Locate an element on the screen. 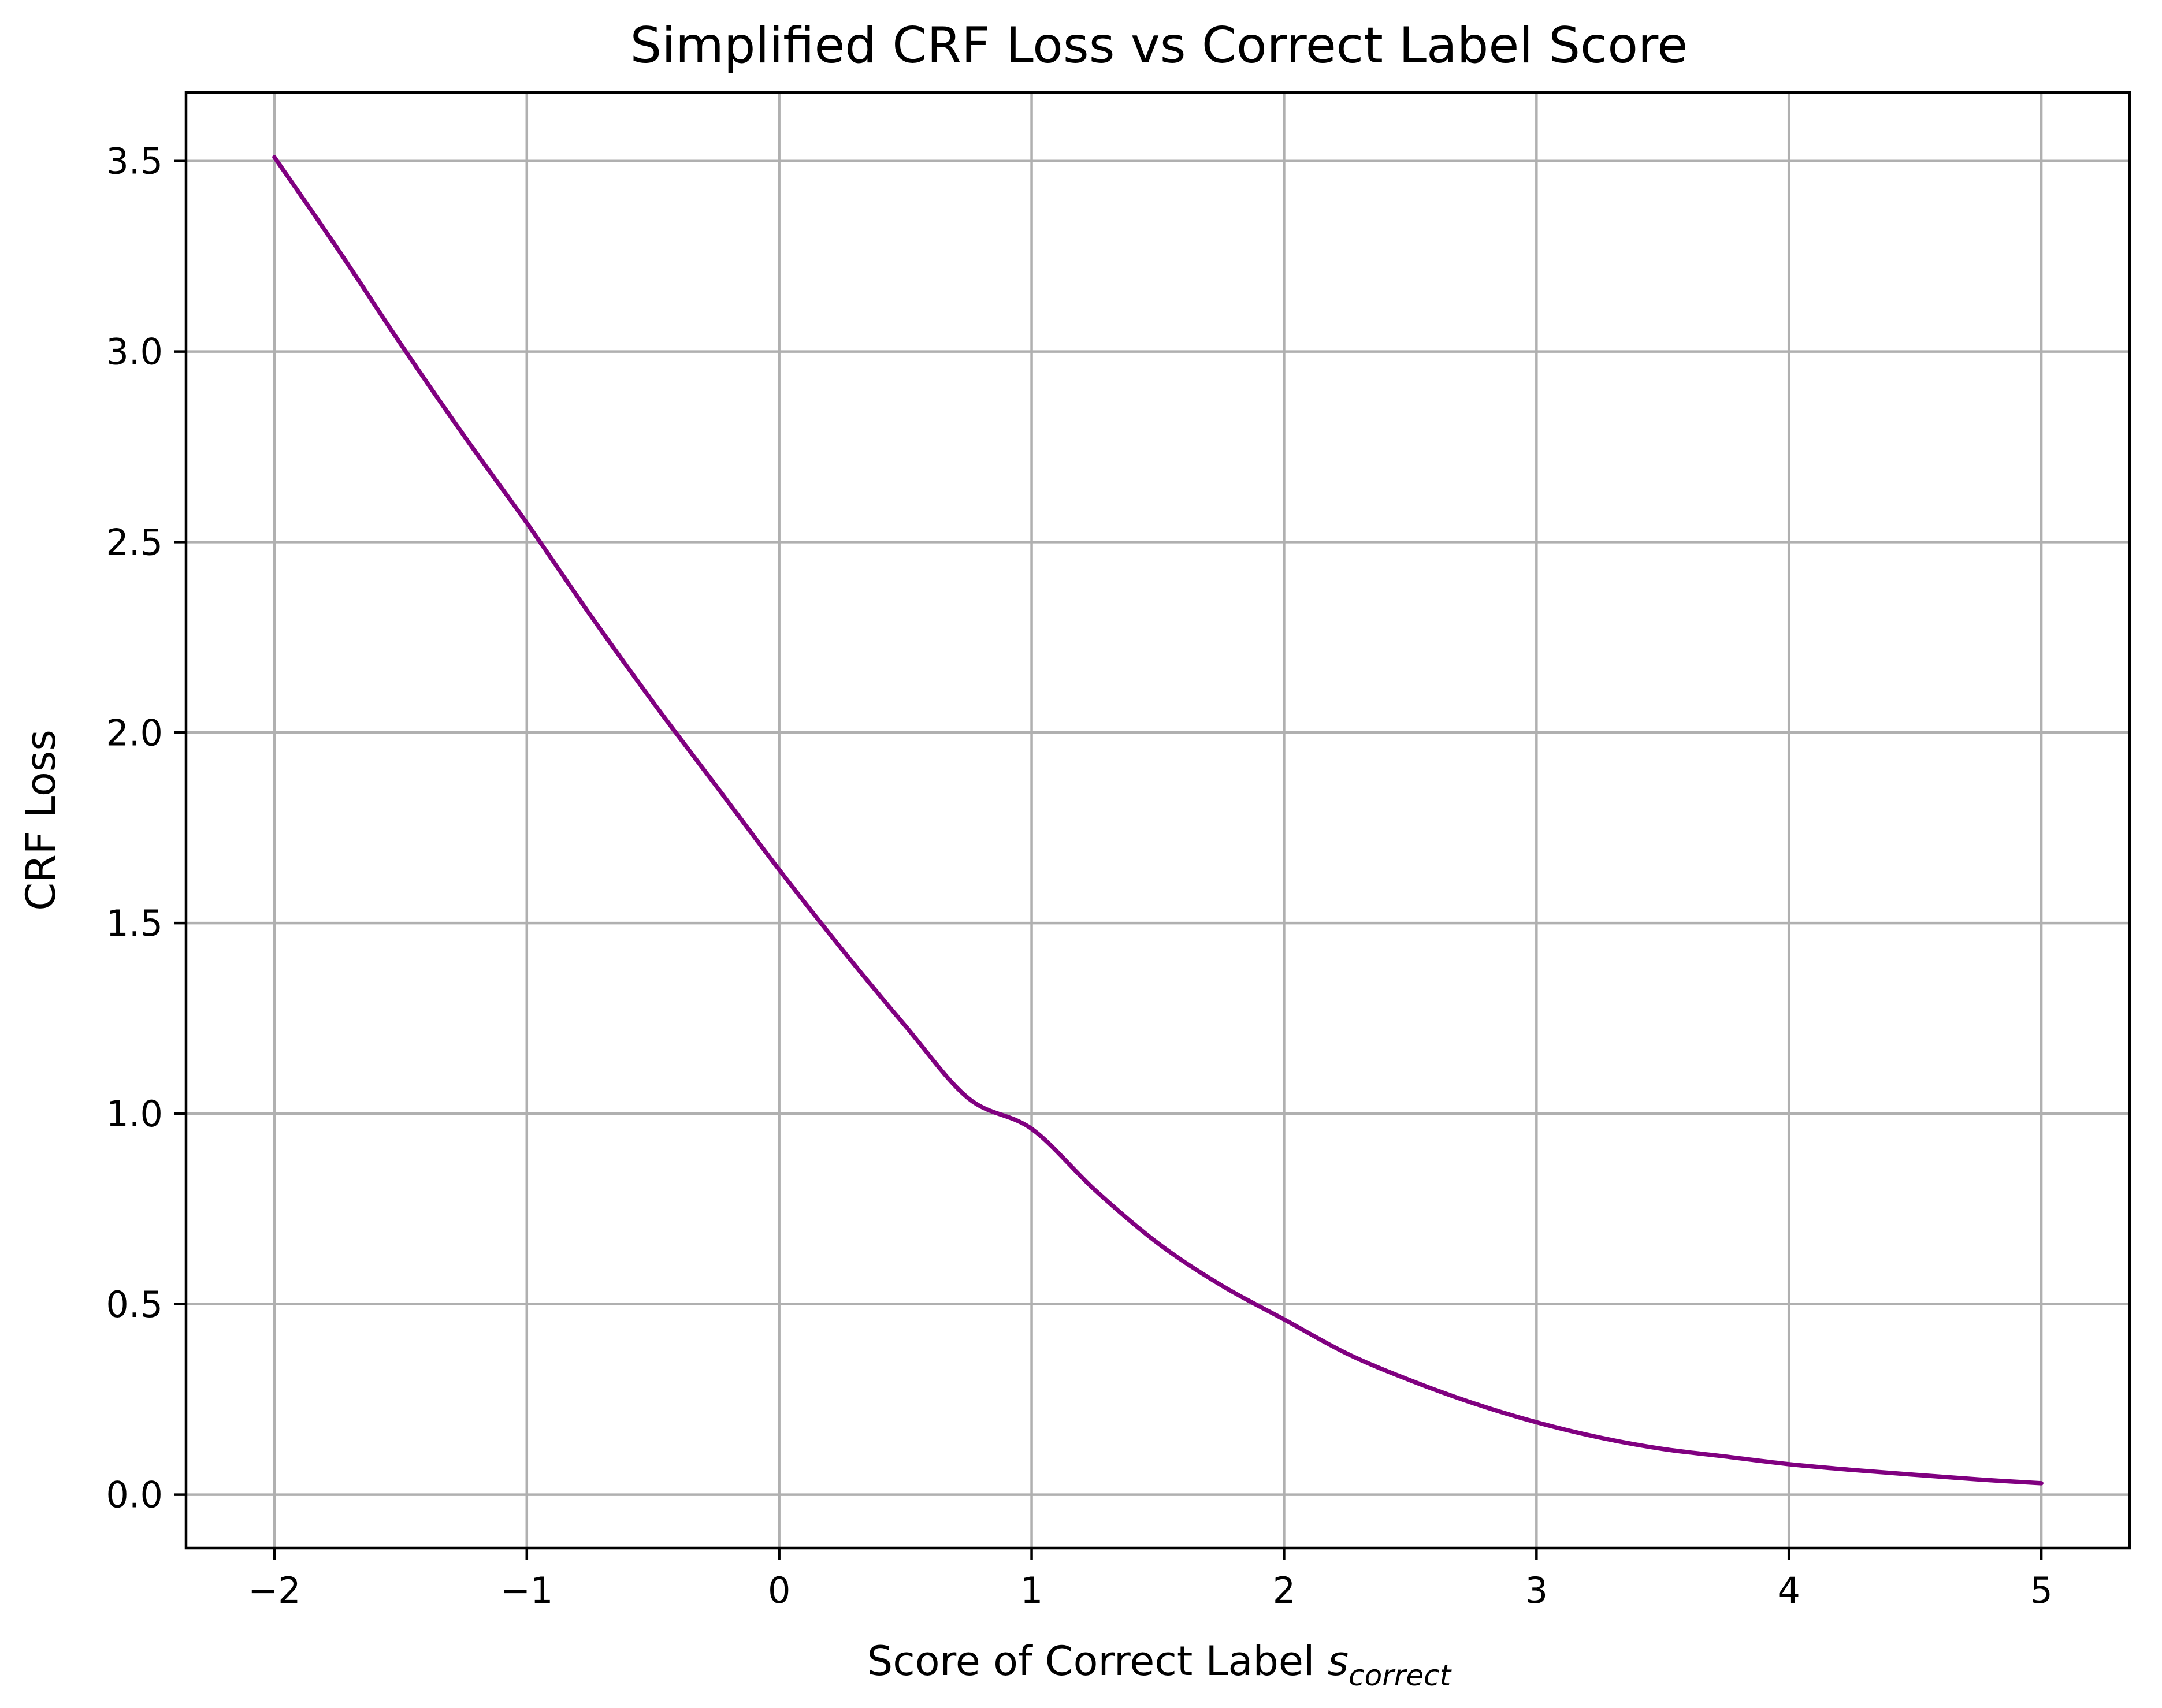 This screenshot has height=1708, width=2162. x-tick-label: 0 is located at coordinates (779, 1590).